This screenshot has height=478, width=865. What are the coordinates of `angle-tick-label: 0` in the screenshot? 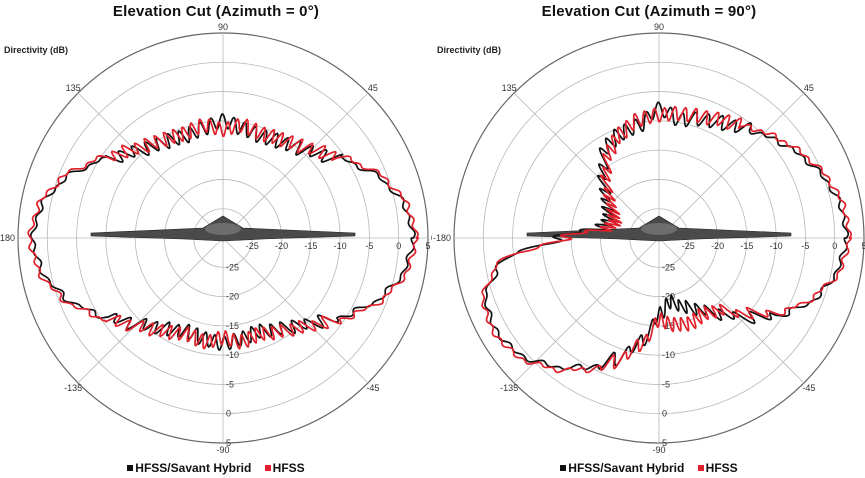 It's located at (431, 238).